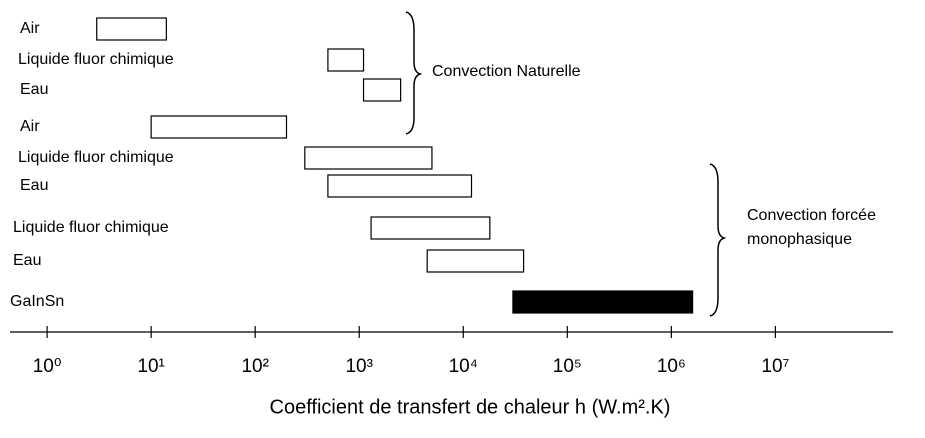 The width and height of the screenshot is (925, 438). I want to click on annotation: Convection forcée, so click(811, 215).